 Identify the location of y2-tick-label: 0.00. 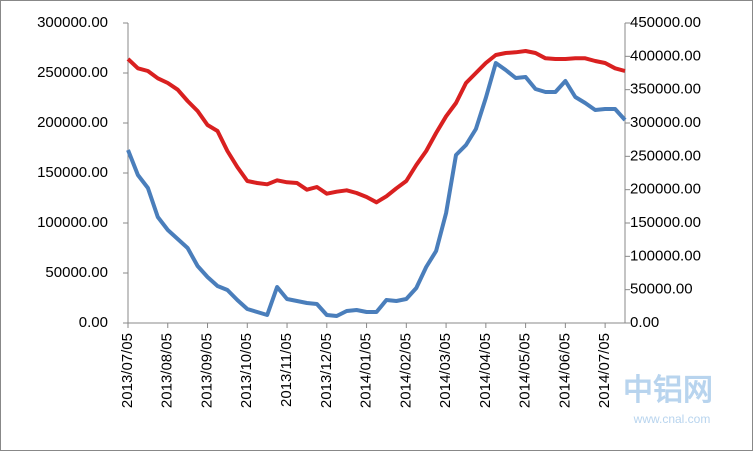
(644, 322).